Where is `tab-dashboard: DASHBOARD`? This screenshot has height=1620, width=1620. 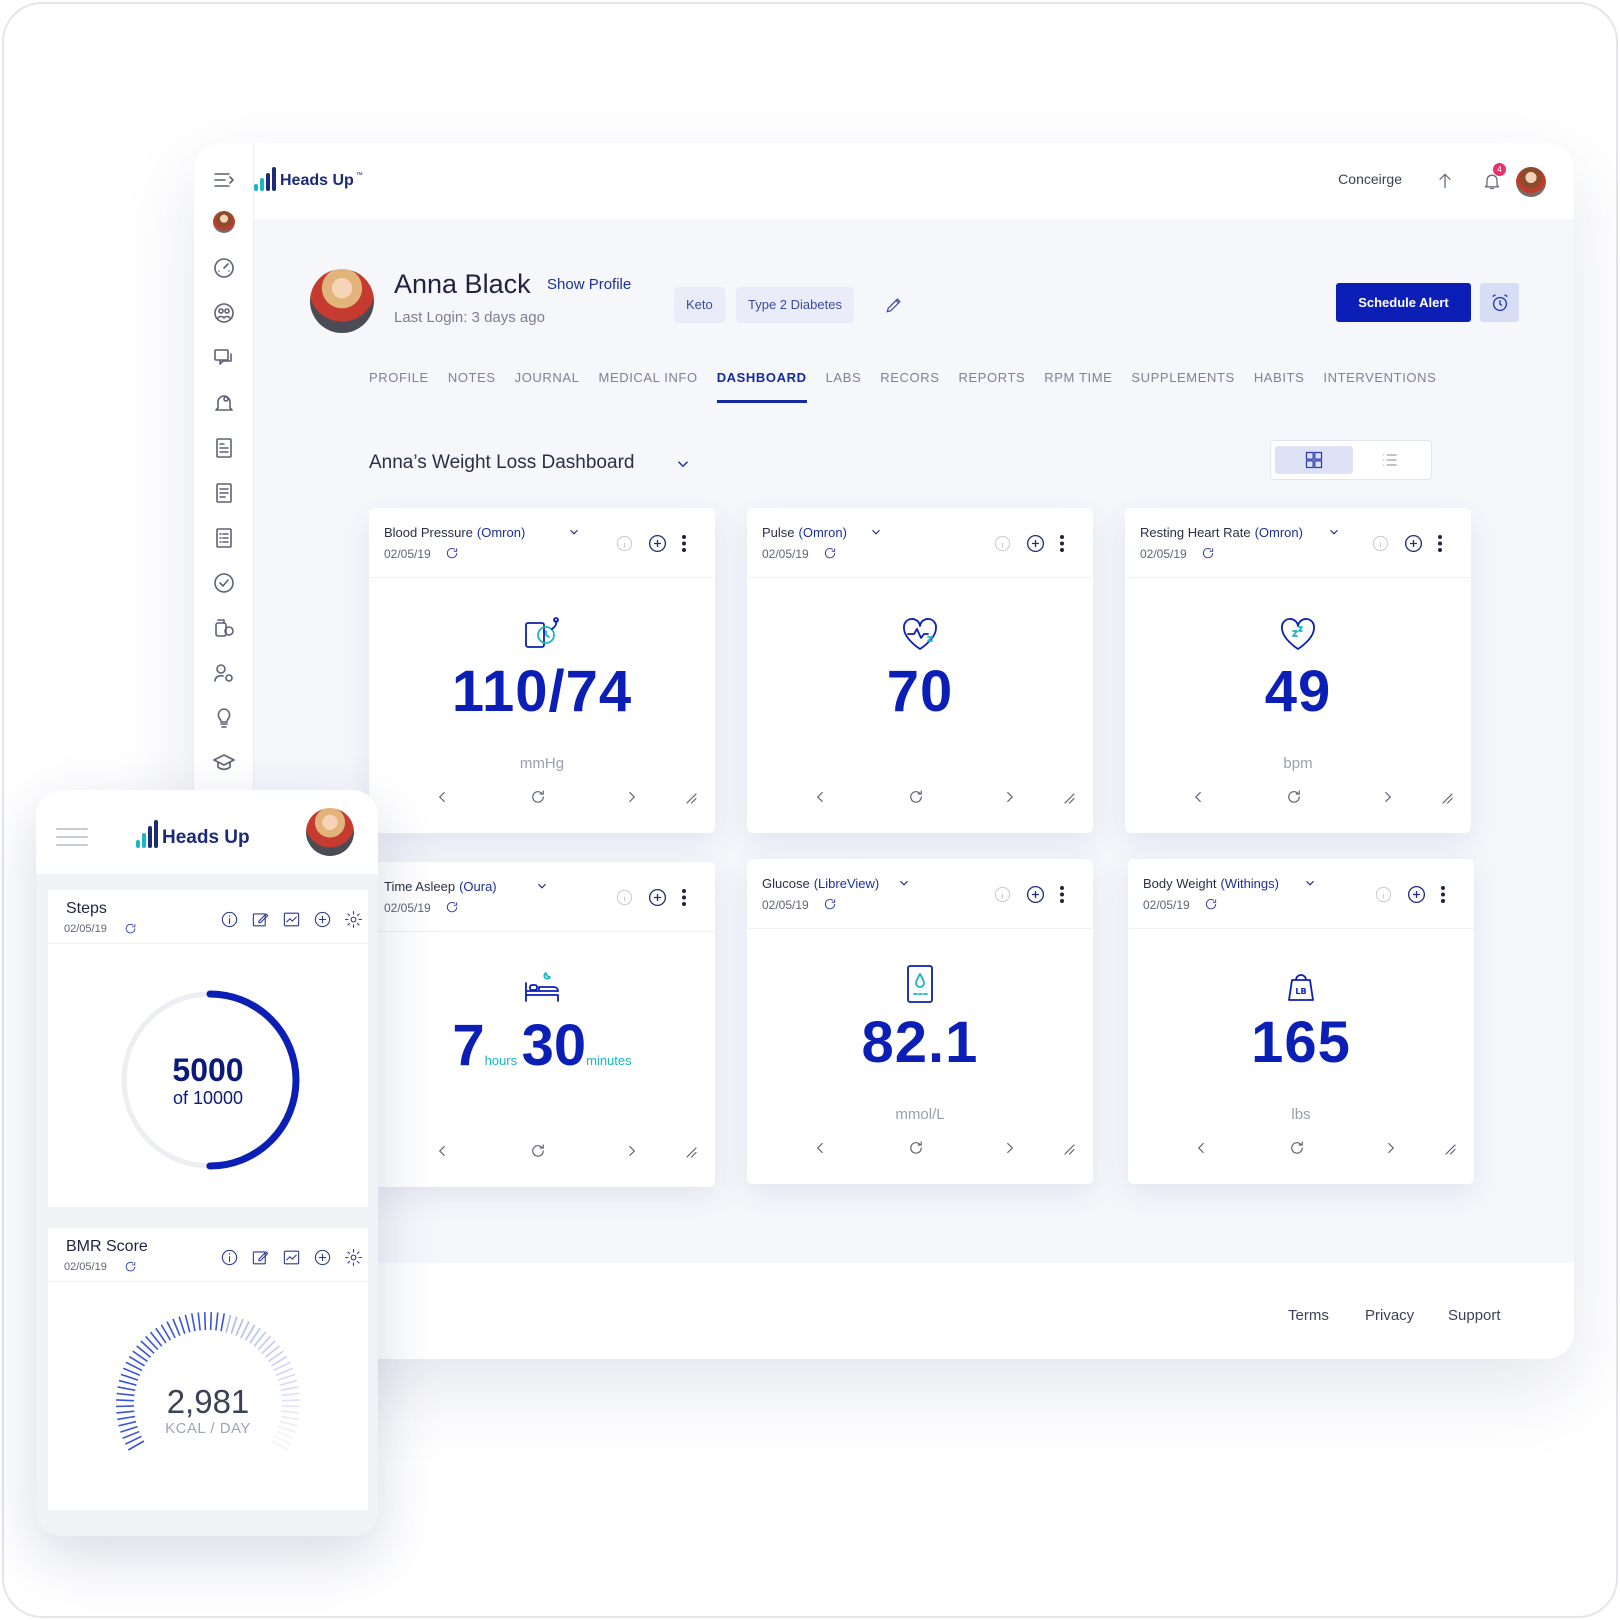 tab-dashboard: DASHBOARD is located at coordinates (761, 386).